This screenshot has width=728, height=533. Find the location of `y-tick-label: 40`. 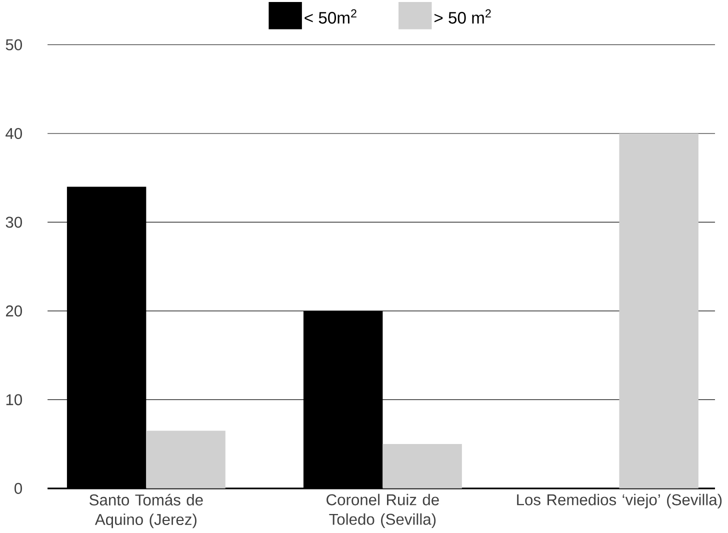

y-tick-label: 40 is located at coordinates (14, 133).